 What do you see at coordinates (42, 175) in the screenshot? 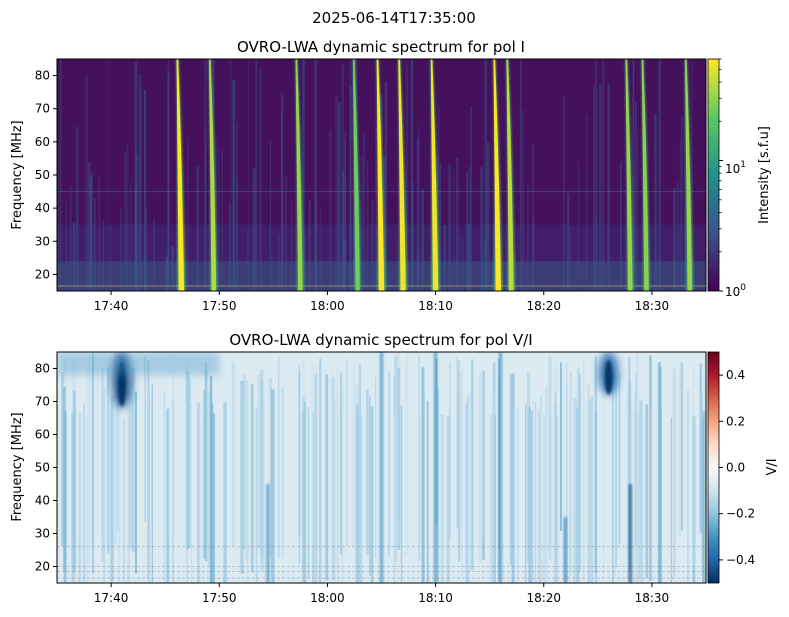
I see `y-tick-label: 50` at bounding box center [42, 175].